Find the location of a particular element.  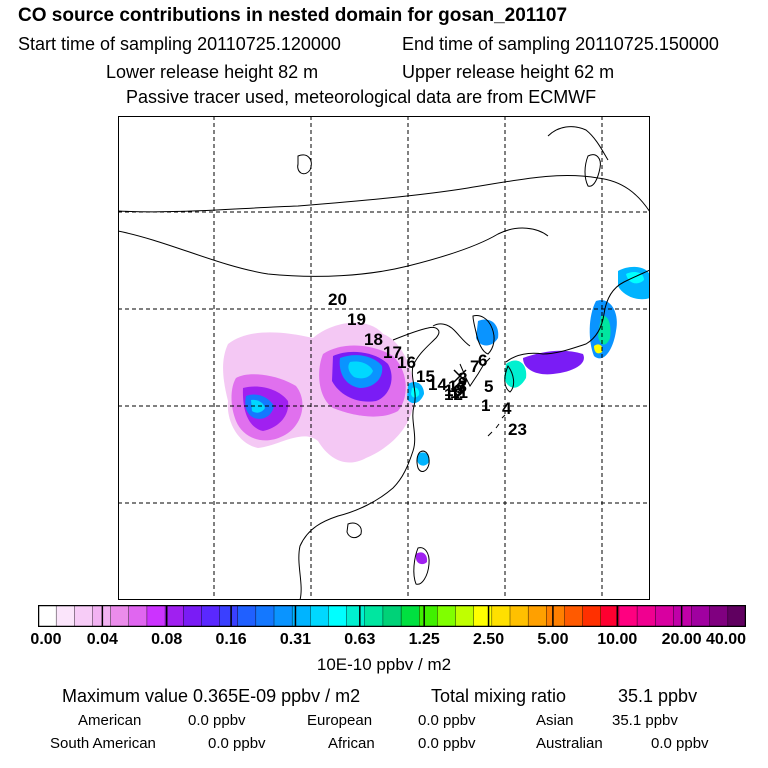

traj-label-6: 6 is located at coordinates (482, 360).